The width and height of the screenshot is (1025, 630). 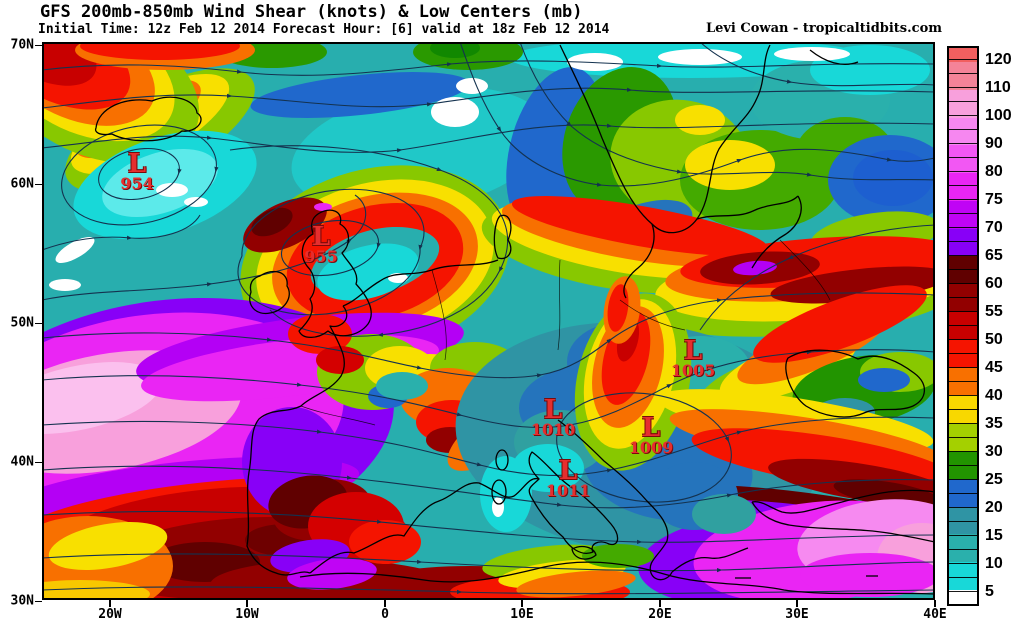 I want to click on lon-tick-label: 0, so click(x=385, y=614).